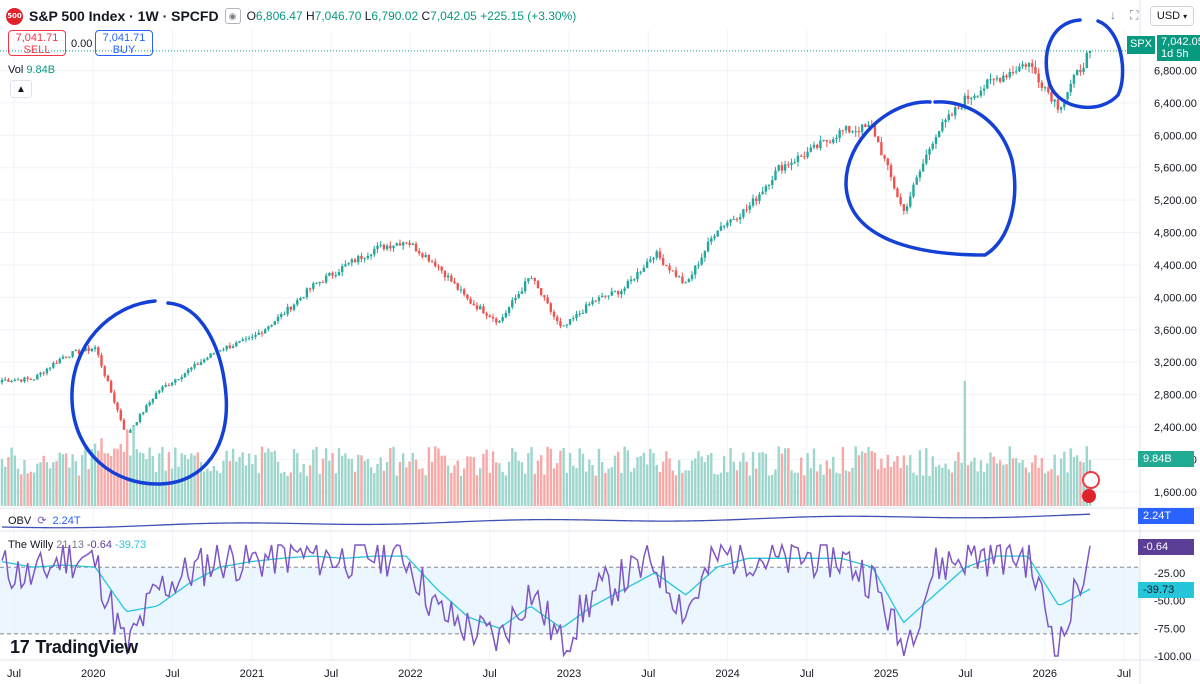 The width and height of the screenshot is (1200, 684). Describe the element at coordinates (1089, 496) in the screenshot. I see `flag-icon` at that location.